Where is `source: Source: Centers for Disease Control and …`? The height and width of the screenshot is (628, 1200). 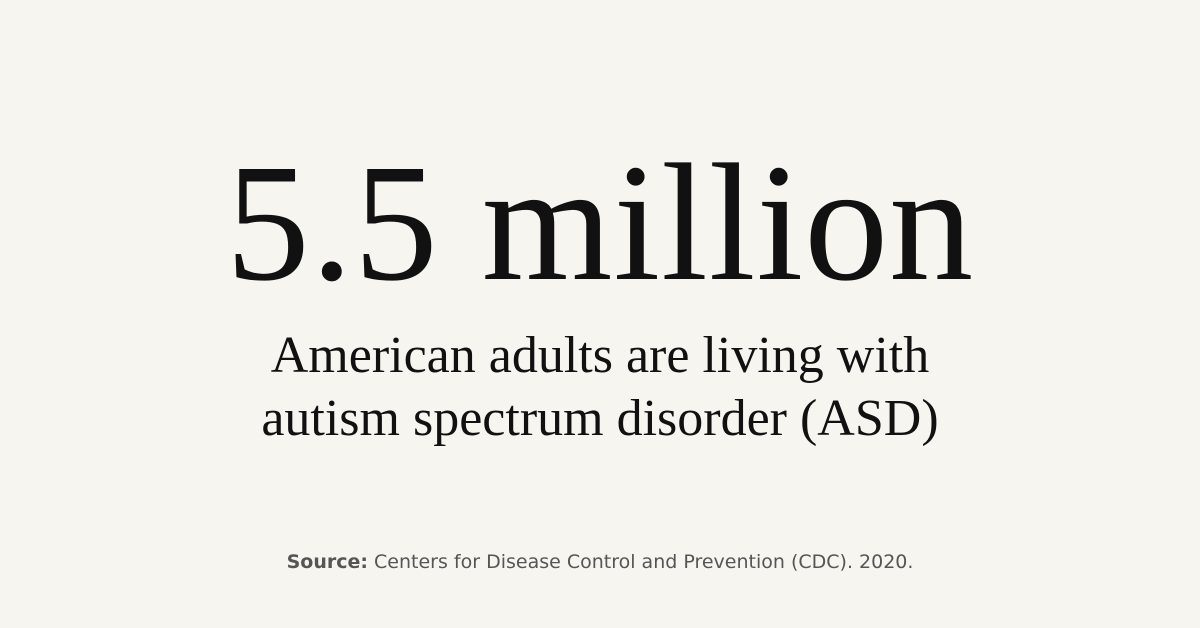 source: Source: Centers for Disease Control and … is located at coordinates (600, 562).